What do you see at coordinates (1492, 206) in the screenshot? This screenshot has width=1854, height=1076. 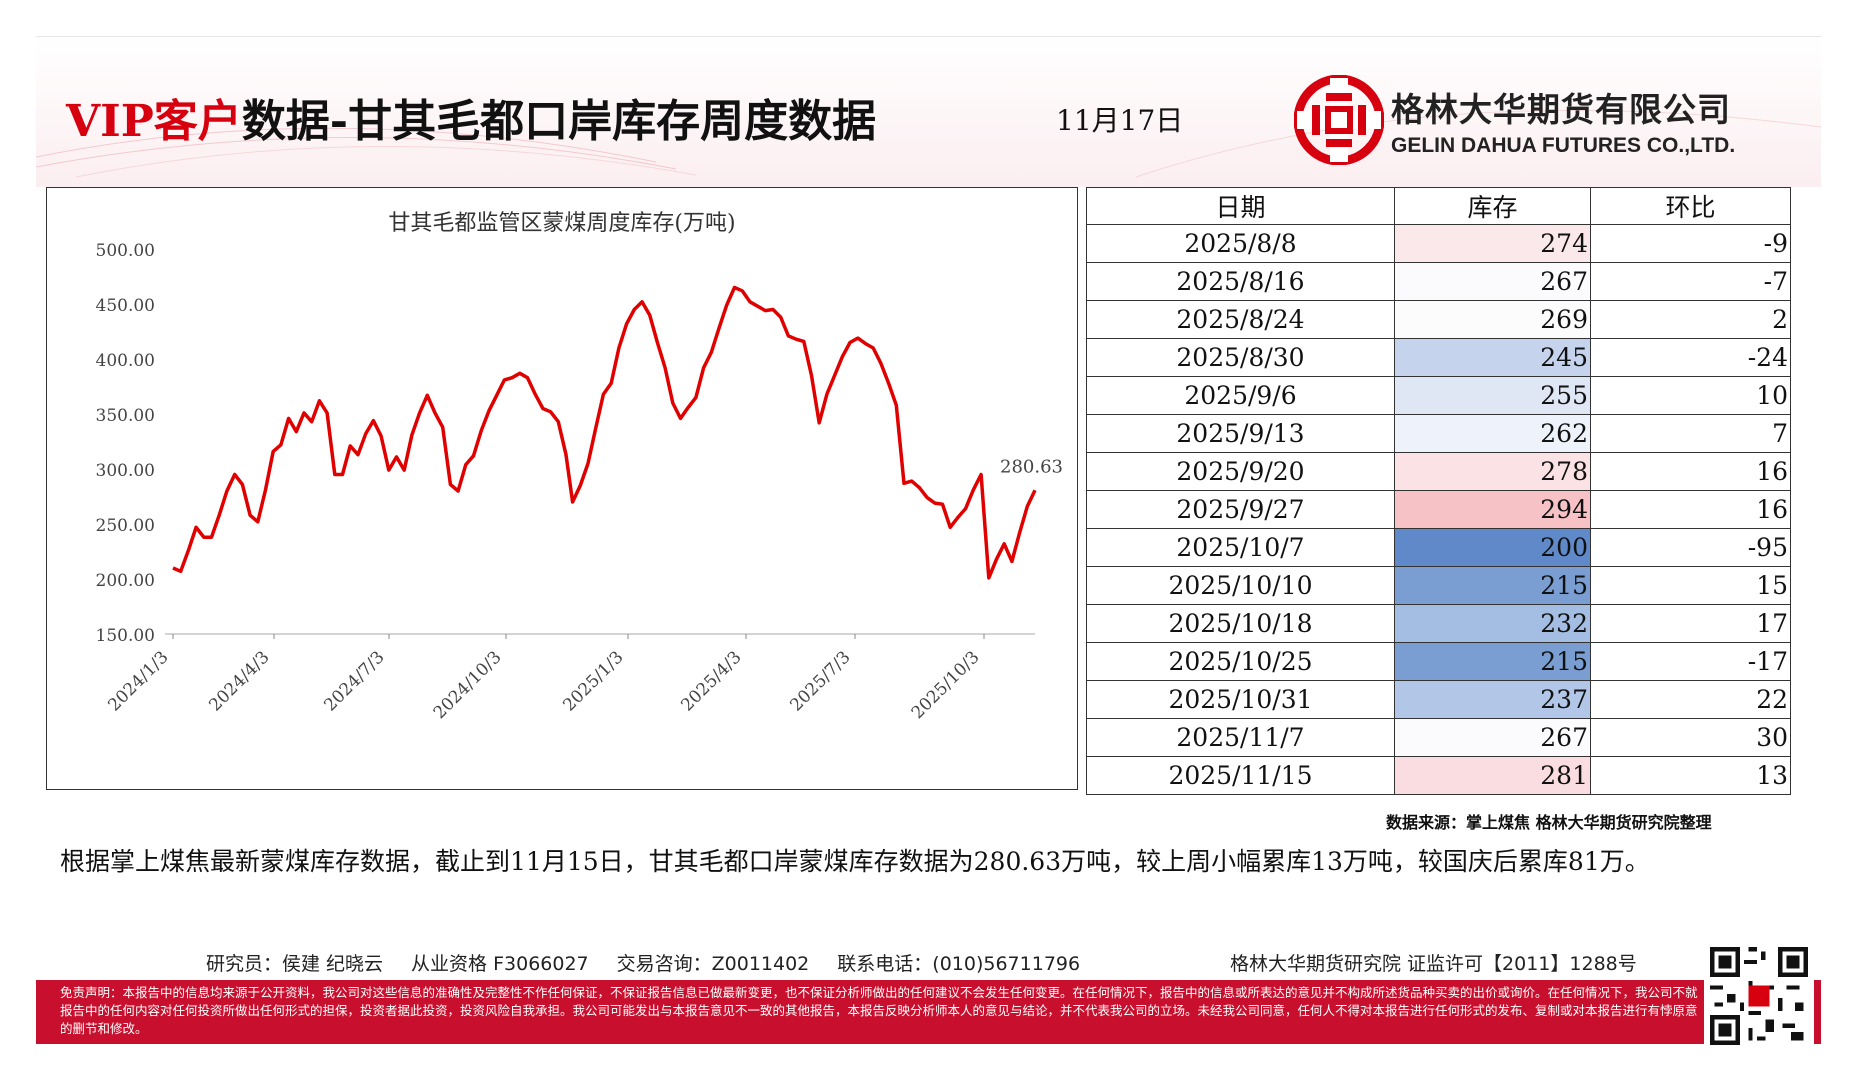 I see `header-inventory: 库存` at bounding box center [1492, 206].